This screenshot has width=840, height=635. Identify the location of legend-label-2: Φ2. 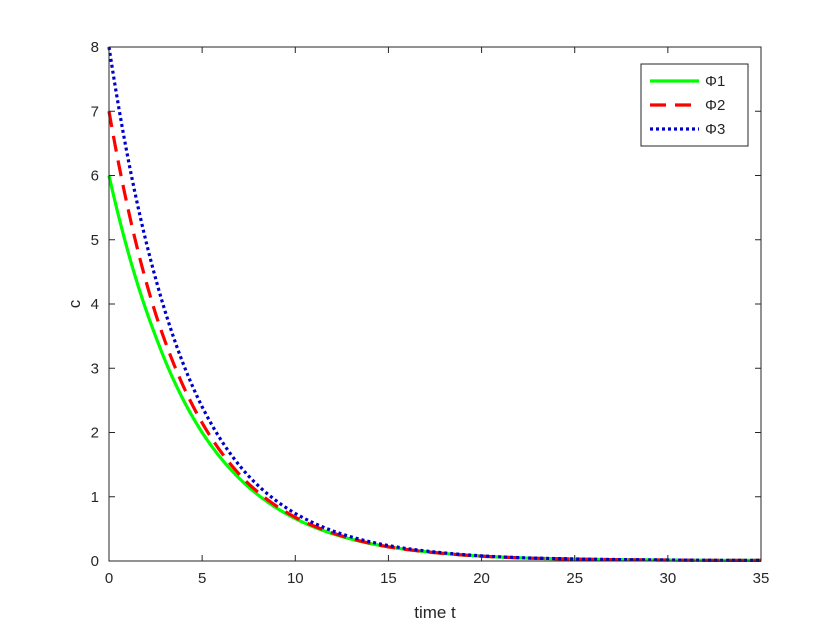
(715, 105).